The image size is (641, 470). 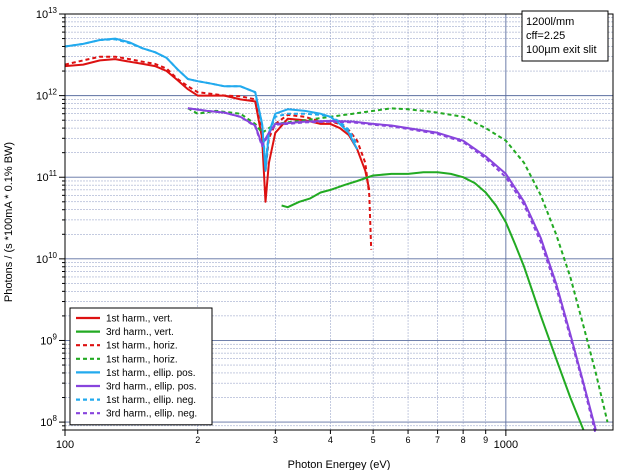 I want to click on y-tick-label: 10¹¹, so click(x=46, y=176).